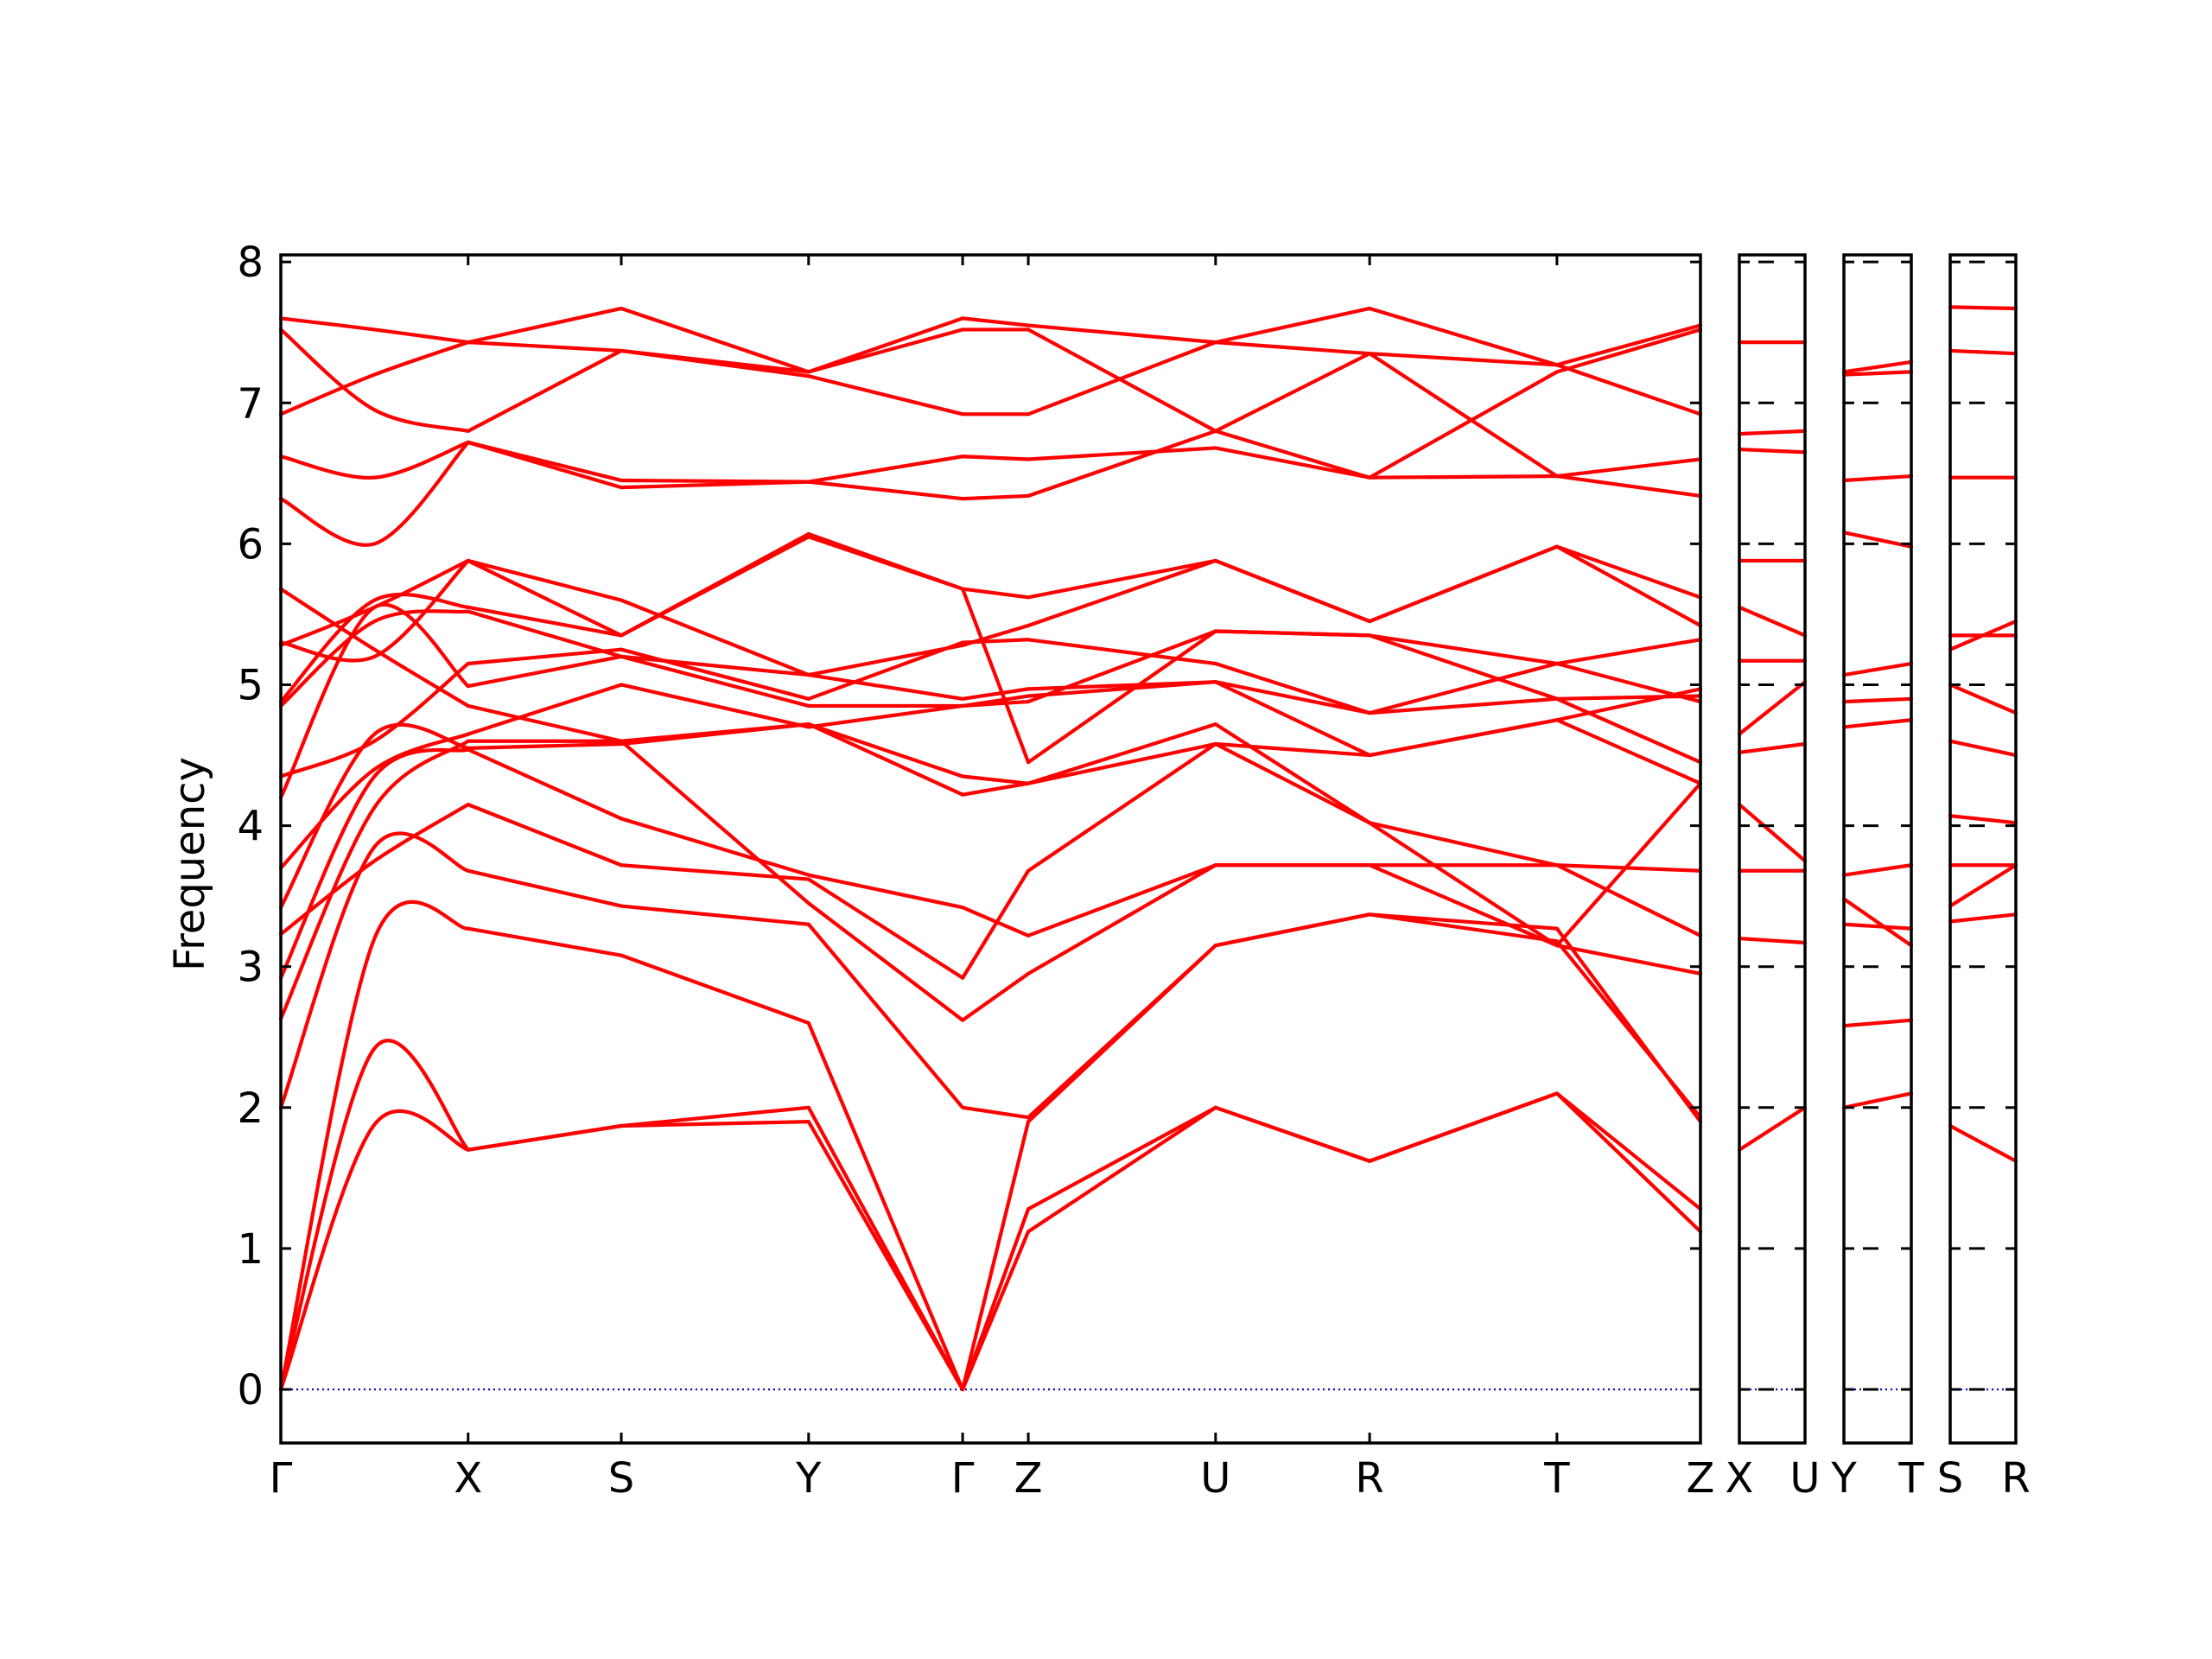 Image resolution: width=2212 pixels, height=1659 pixels. What do you see at coordinates (1215, 1478) in the screenshot?
I see `x-tick-label: U` at bounding box center [1215, 1478].